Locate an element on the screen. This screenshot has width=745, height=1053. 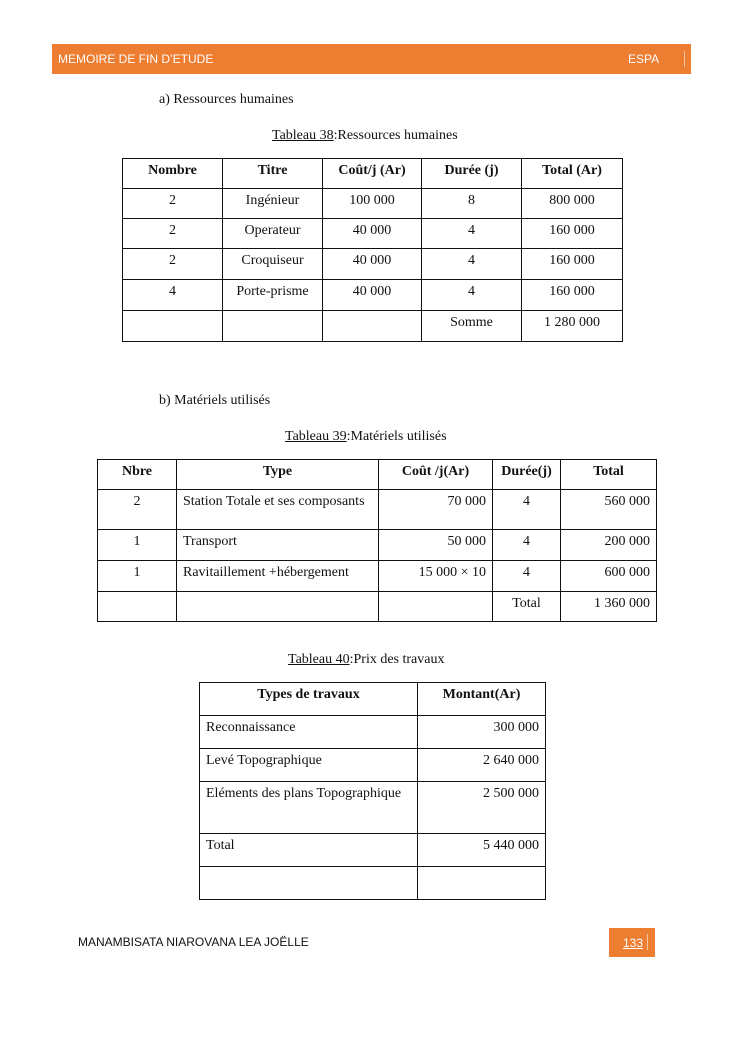
column-header: Type is located at coordinates (277, 474).